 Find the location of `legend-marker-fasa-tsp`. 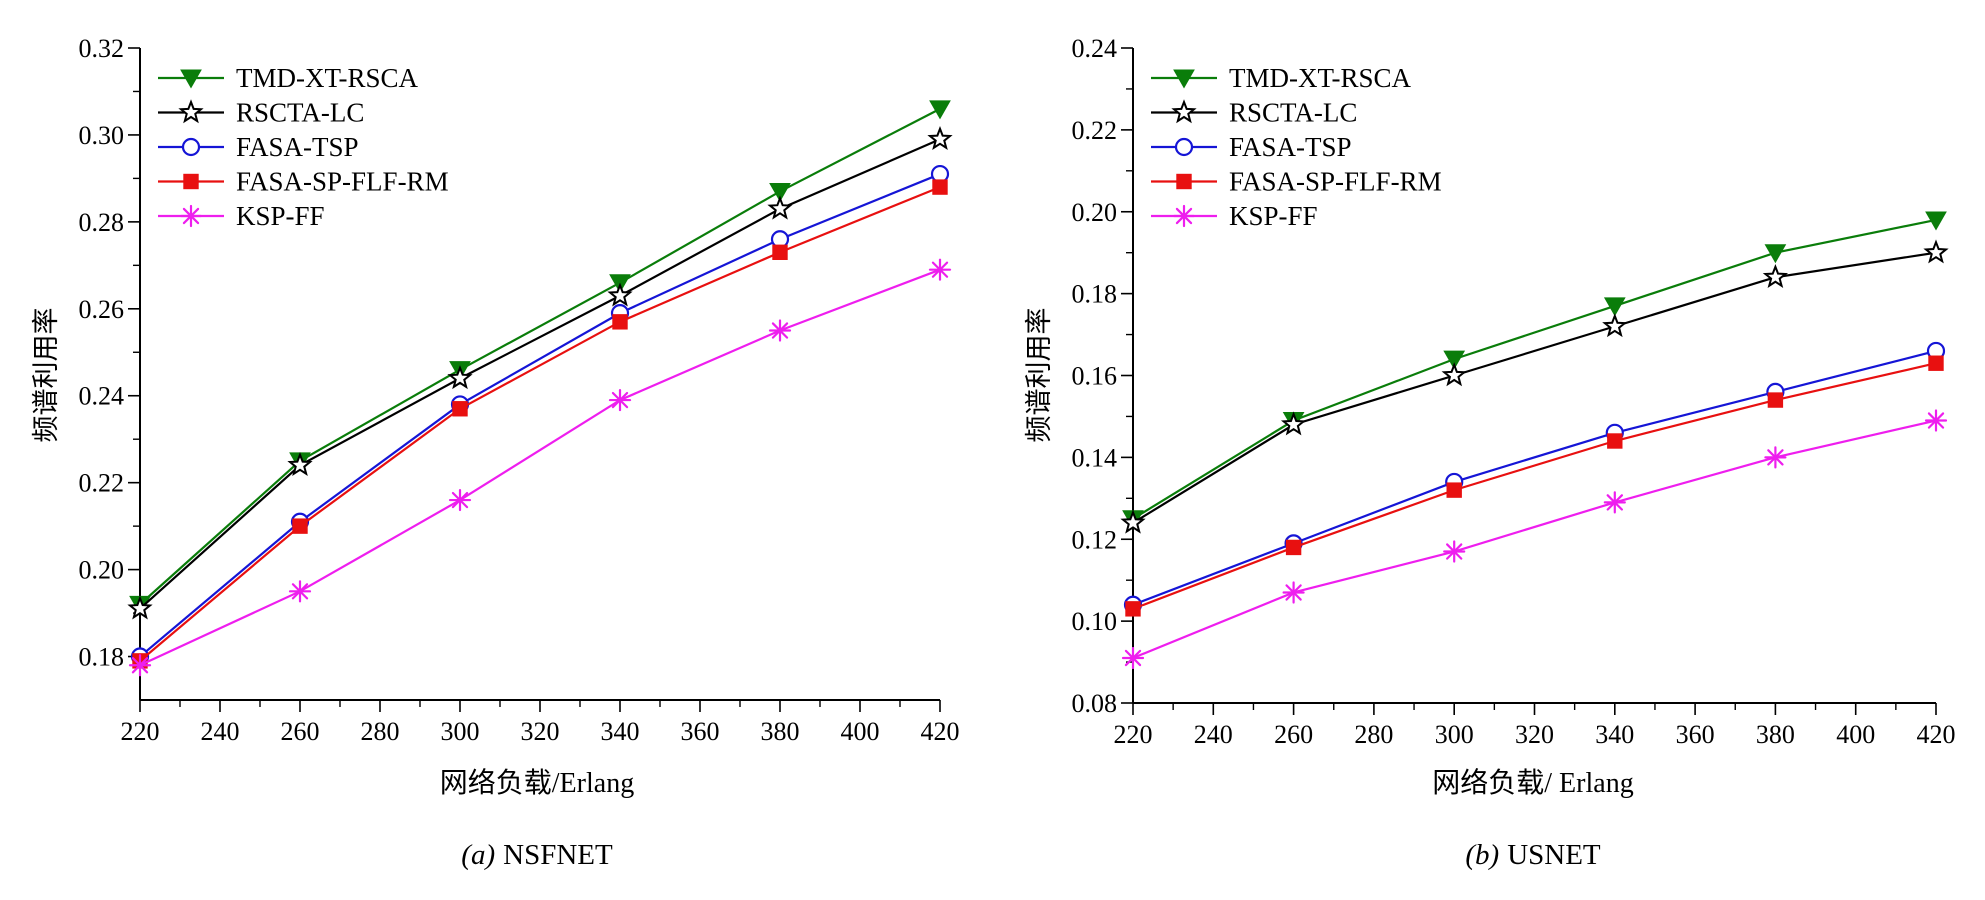

legend-marker-fasa-tsp is located at coordinates (1184, 147).